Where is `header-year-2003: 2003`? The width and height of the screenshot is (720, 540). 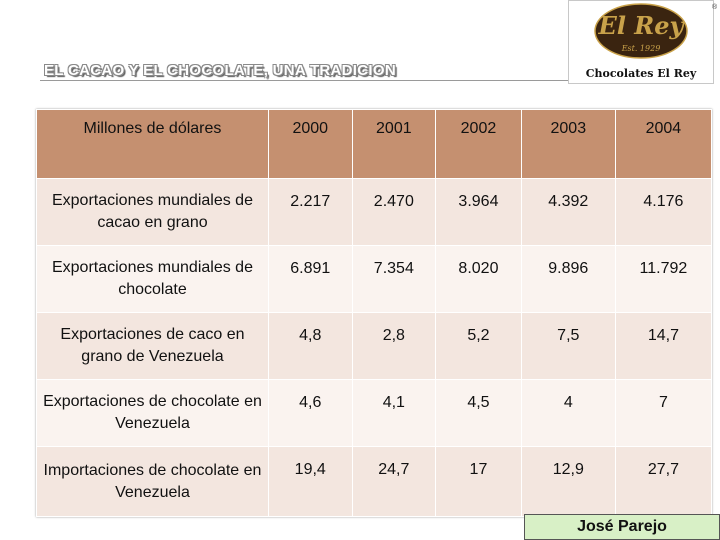
header-year-2003: 2003 is located at coordinates (568, 144).